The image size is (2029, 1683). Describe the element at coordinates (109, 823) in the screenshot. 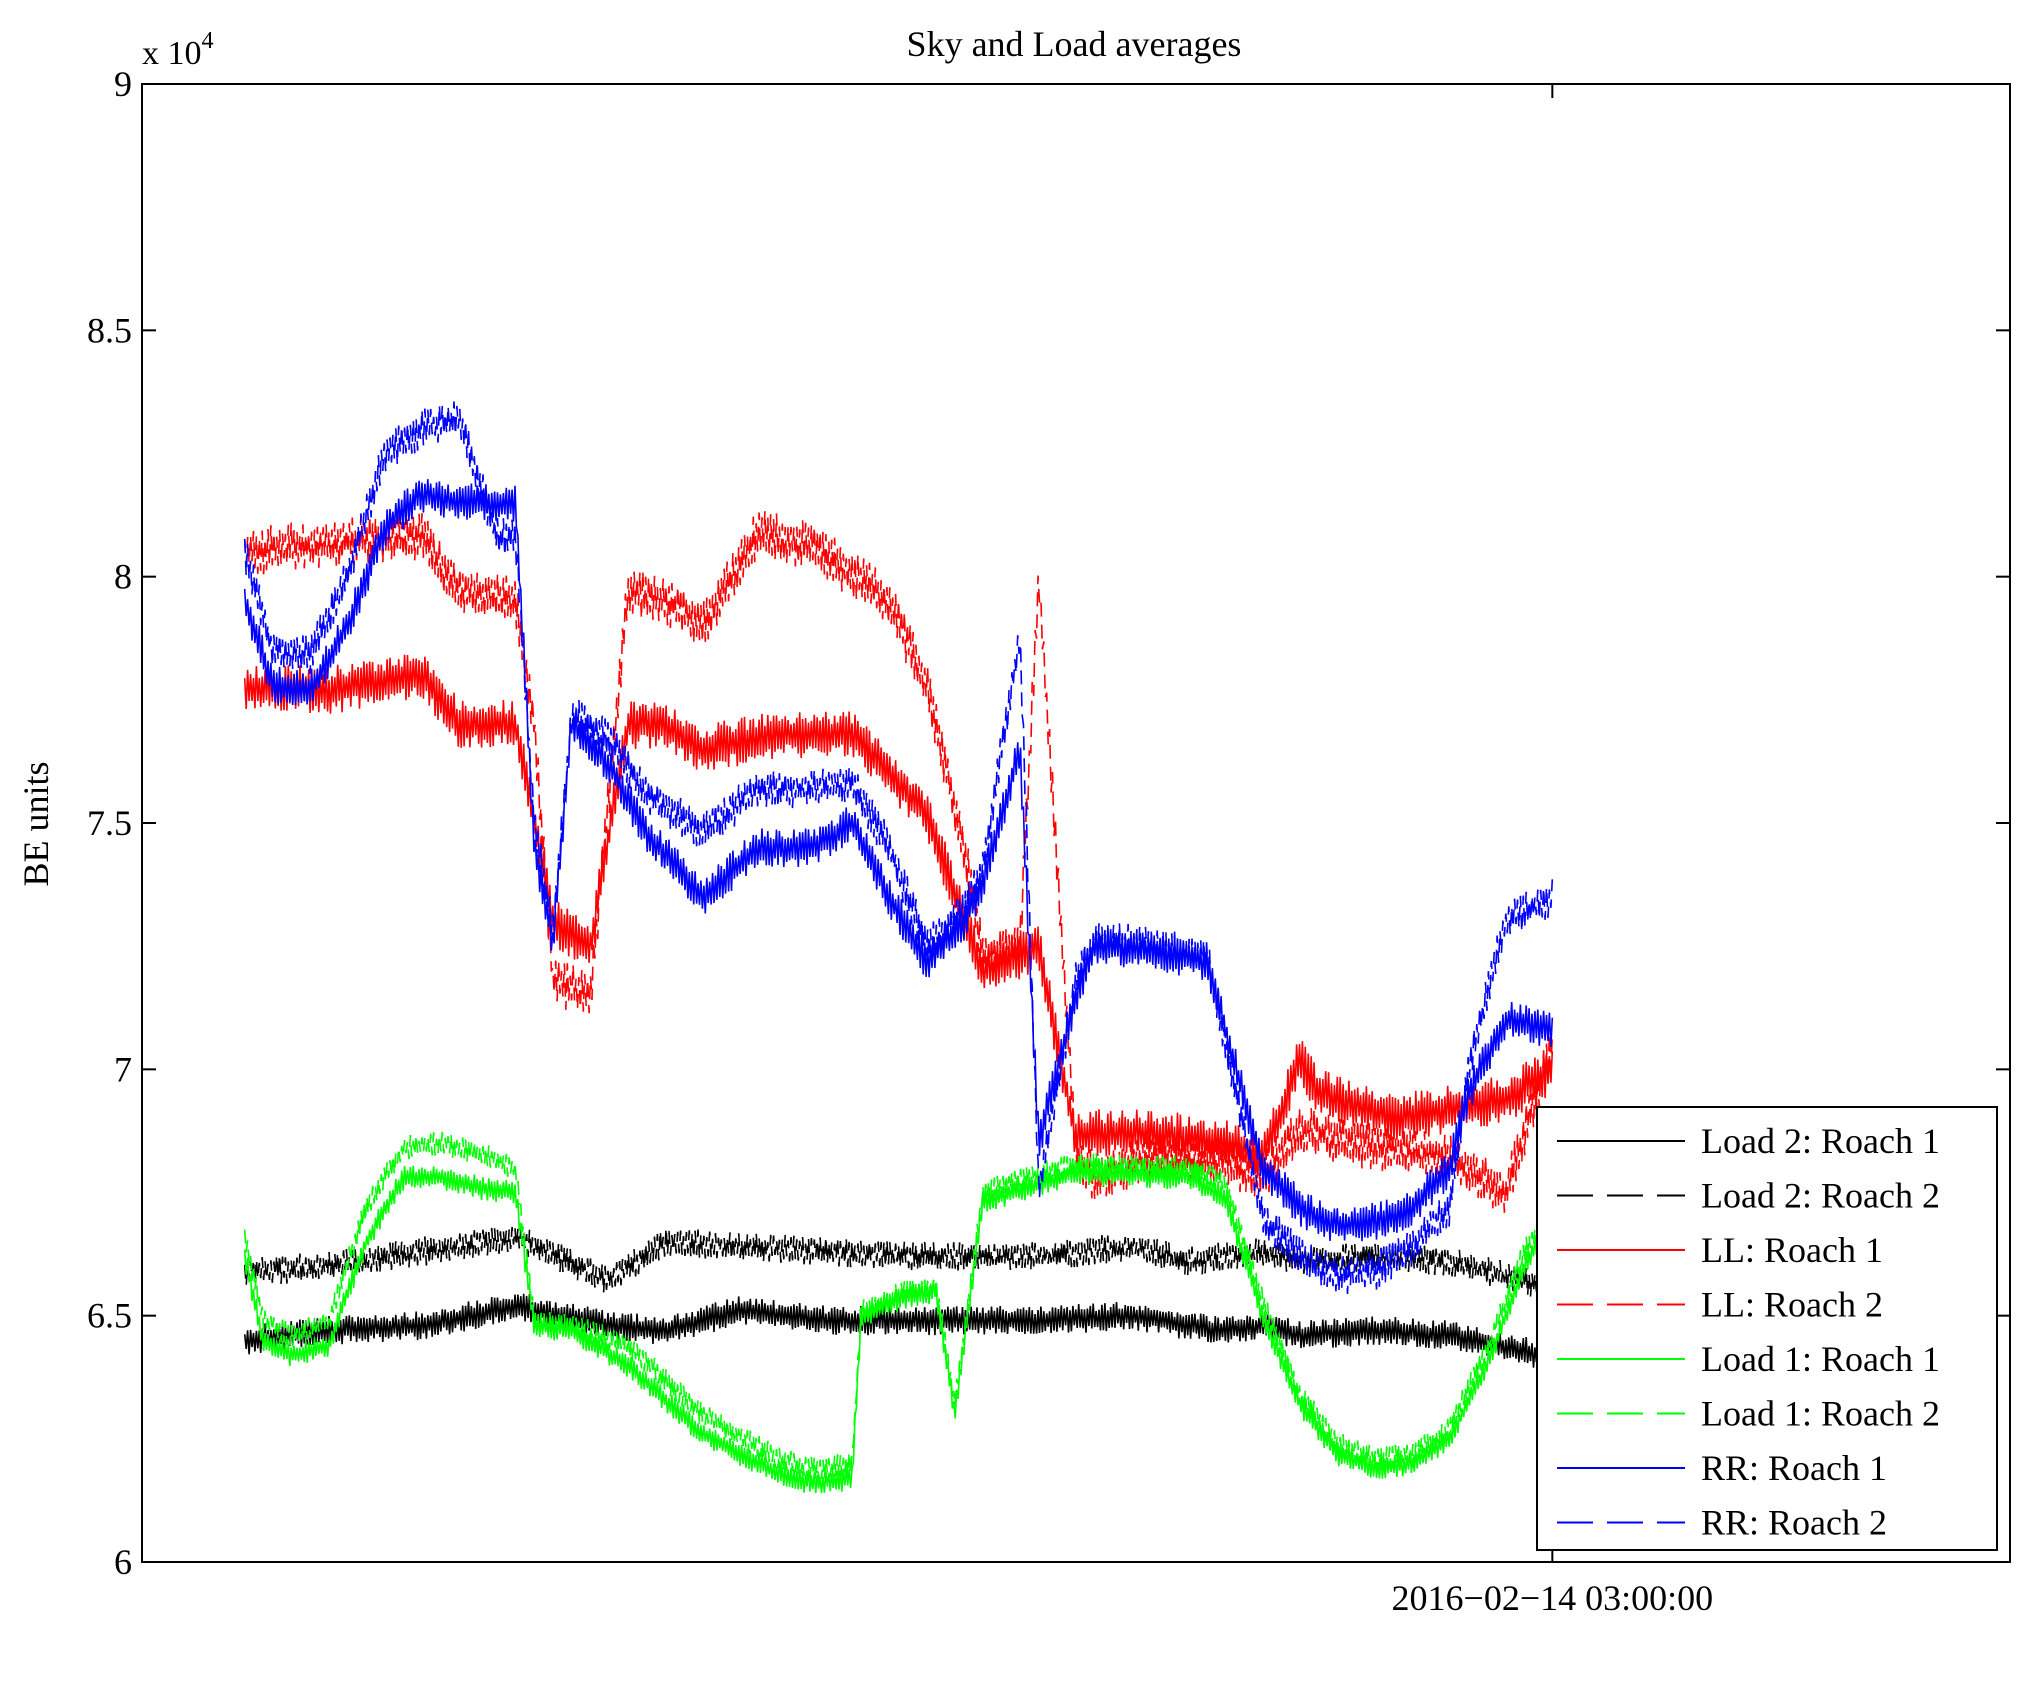

I see `y-tick-label: 7.5` at that location.